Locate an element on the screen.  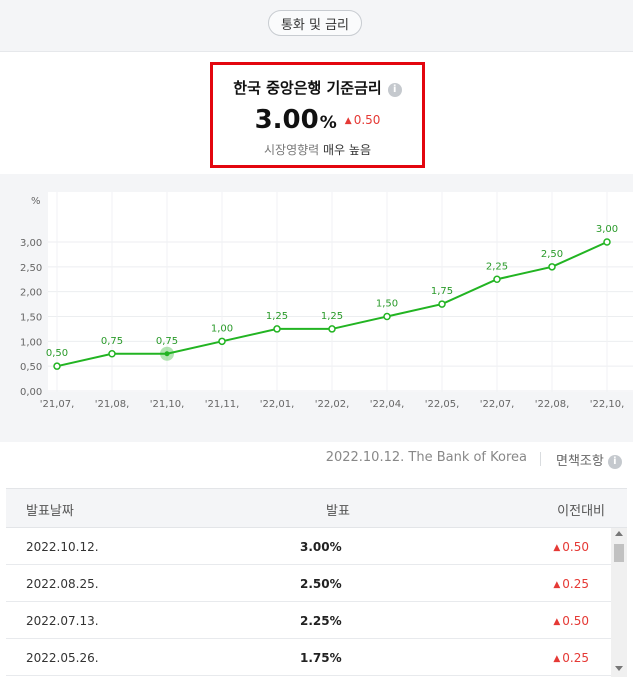
header-value: 발표 is located at coordinates (338, 511).